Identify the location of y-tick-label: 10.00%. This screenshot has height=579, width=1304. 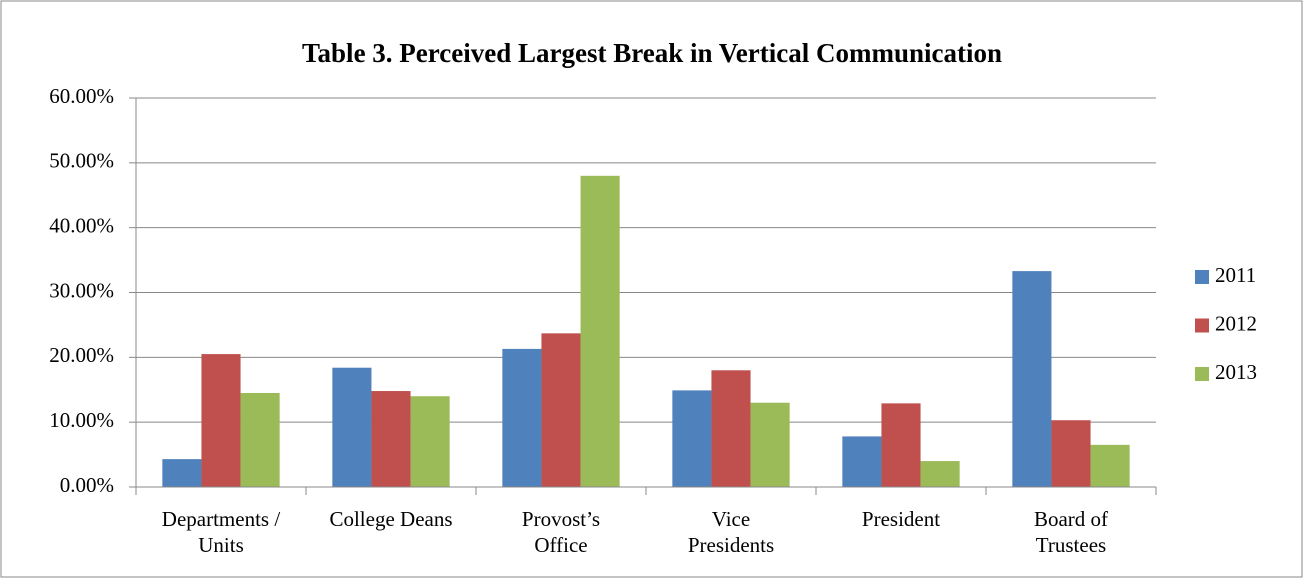
(81, 420).